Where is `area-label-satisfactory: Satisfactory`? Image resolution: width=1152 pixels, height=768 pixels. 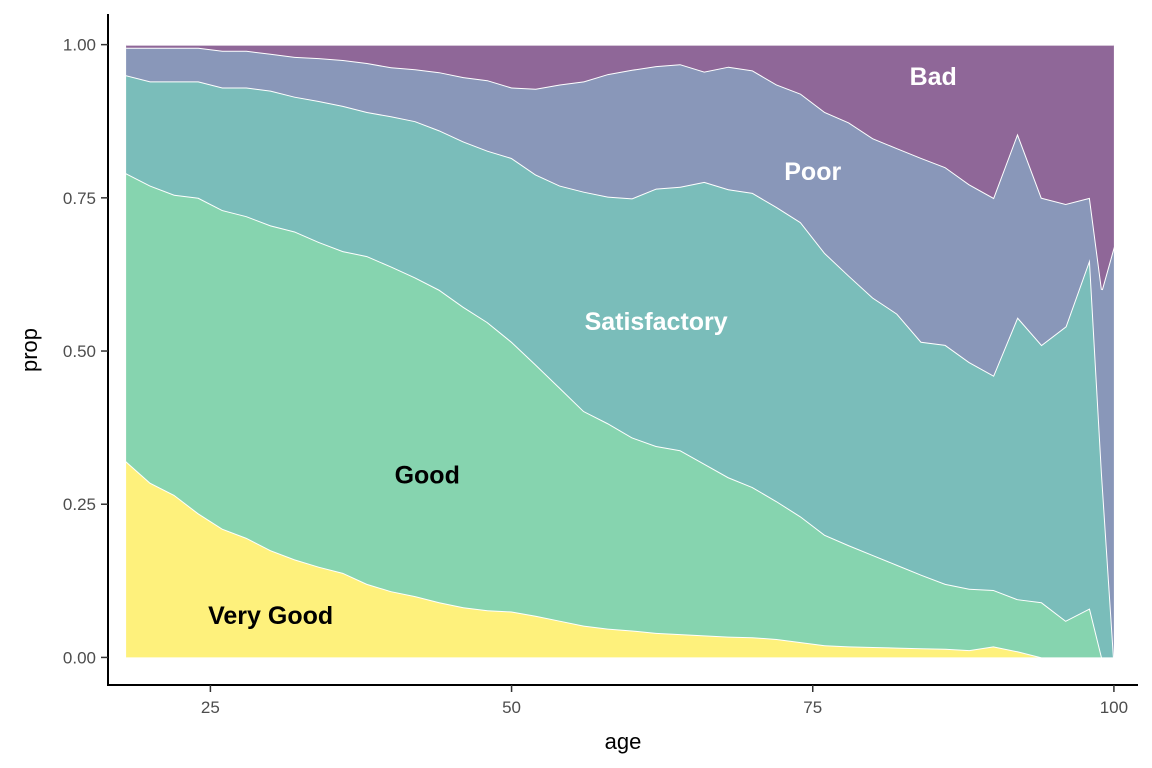
area-label-satisfactory: Satisfactory is located at coordinates (656, 322).